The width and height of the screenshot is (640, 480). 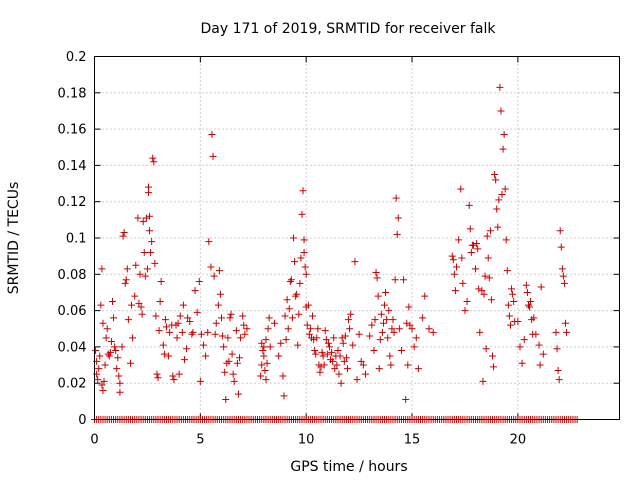 What do you see at coordinates (14, 238) in the screenshot?
I see `y-axis-label: SRMTID / TECUs` at bounding box center [14, 238].